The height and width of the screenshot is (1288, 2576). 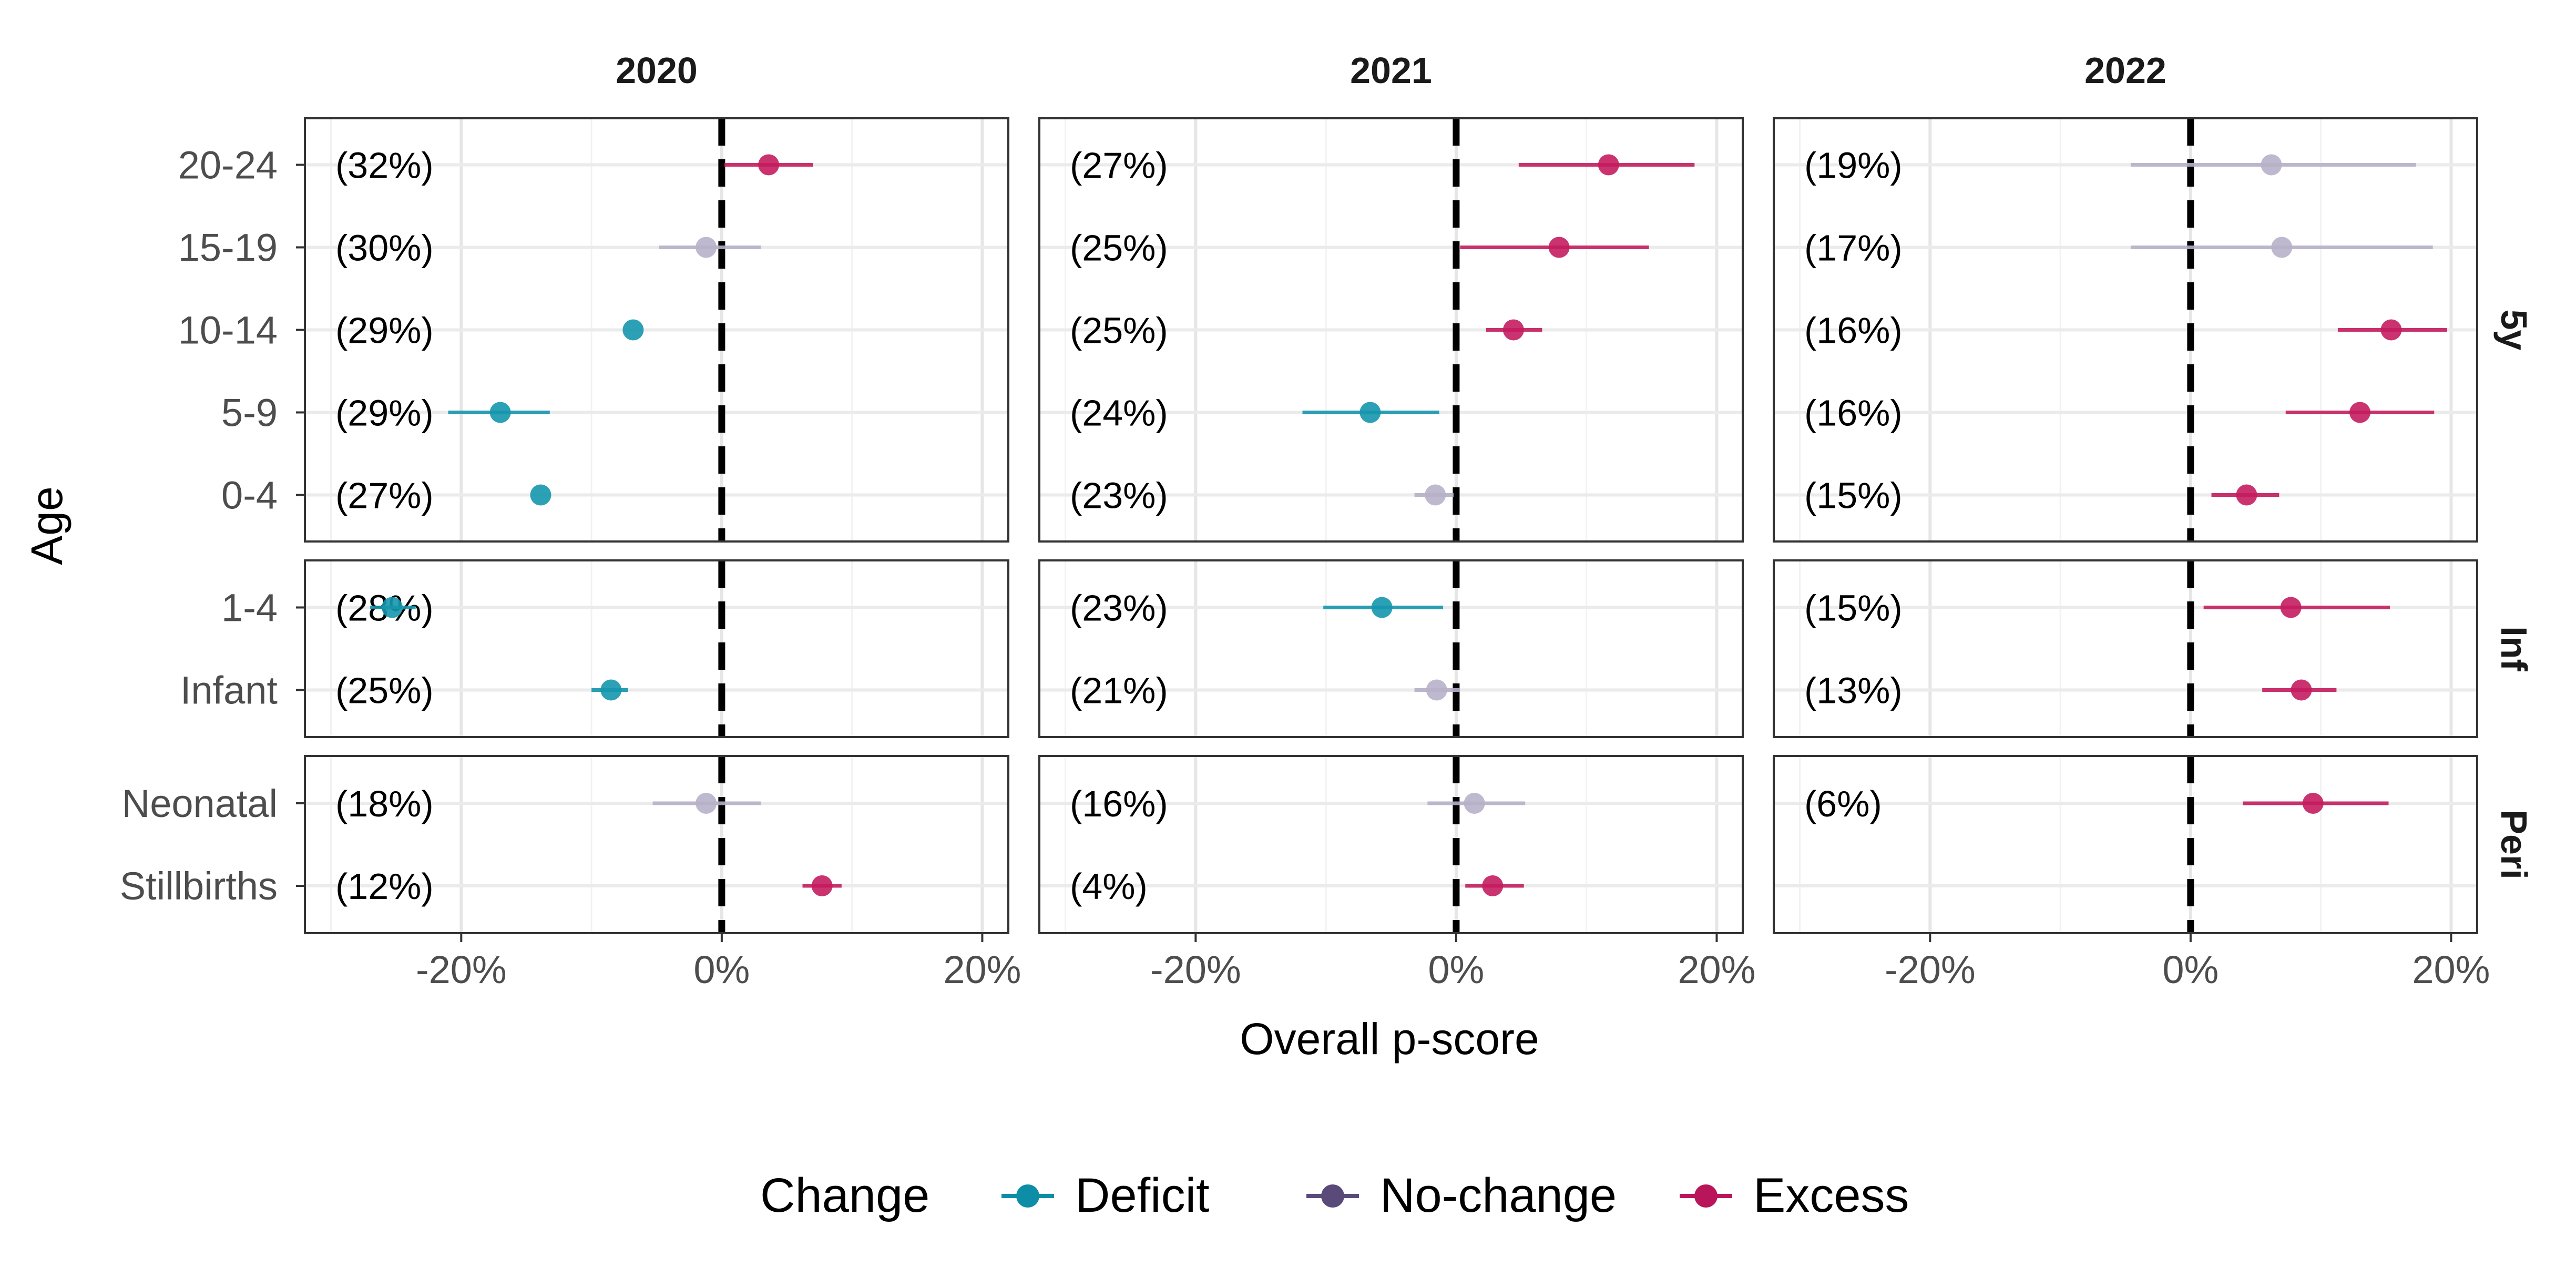 What do you see at coordinates (1843, 803) in the screenshot?
I see `share-label: (6%)` at bounding box center [1843, 803].